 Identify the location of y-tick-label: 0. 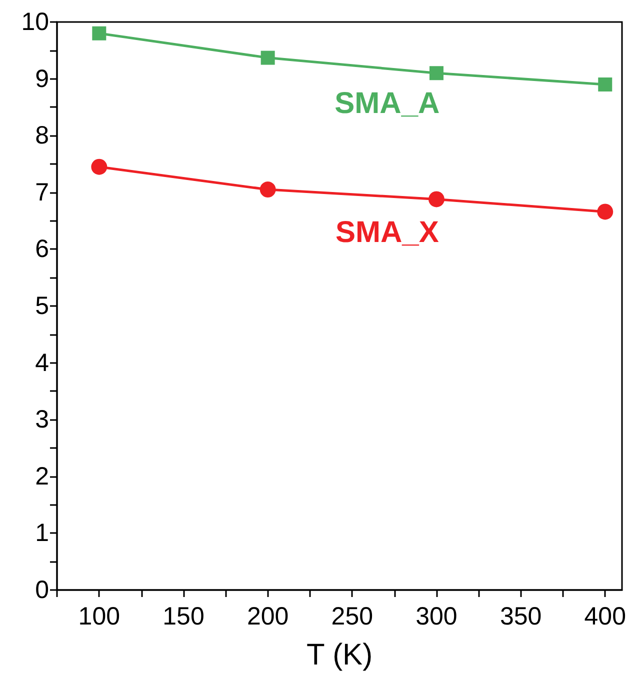
(42, 590).